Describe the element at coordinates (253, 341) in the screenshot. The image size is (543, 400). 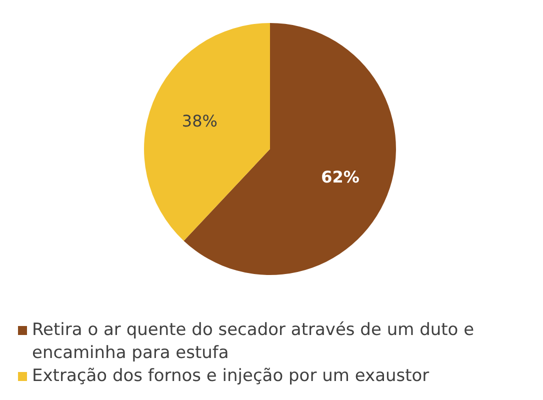
I see `legend-label: Retira o ar quente do secador através de um duto e encaminha para estufa` at that location.